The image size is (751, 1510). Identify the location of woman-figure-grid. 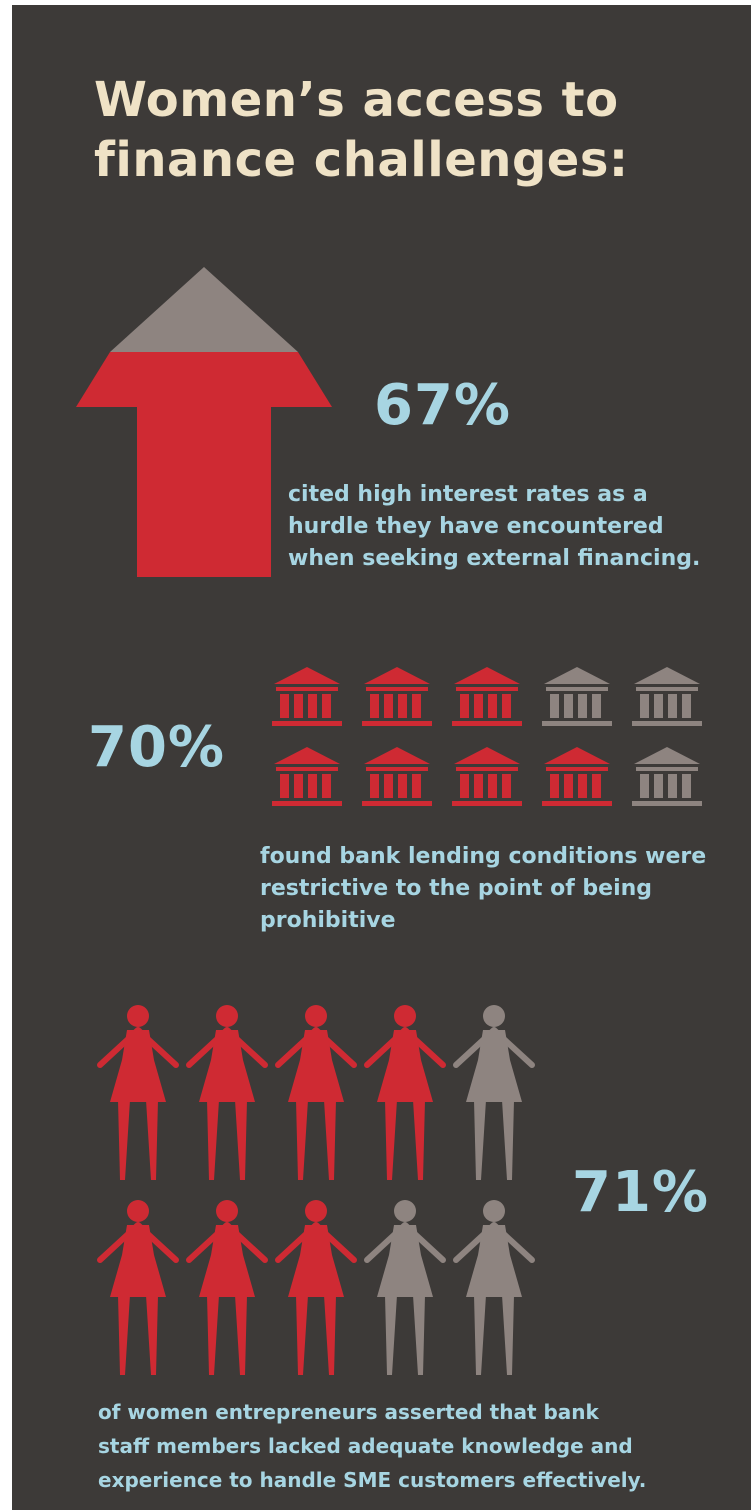
(316, 1190).